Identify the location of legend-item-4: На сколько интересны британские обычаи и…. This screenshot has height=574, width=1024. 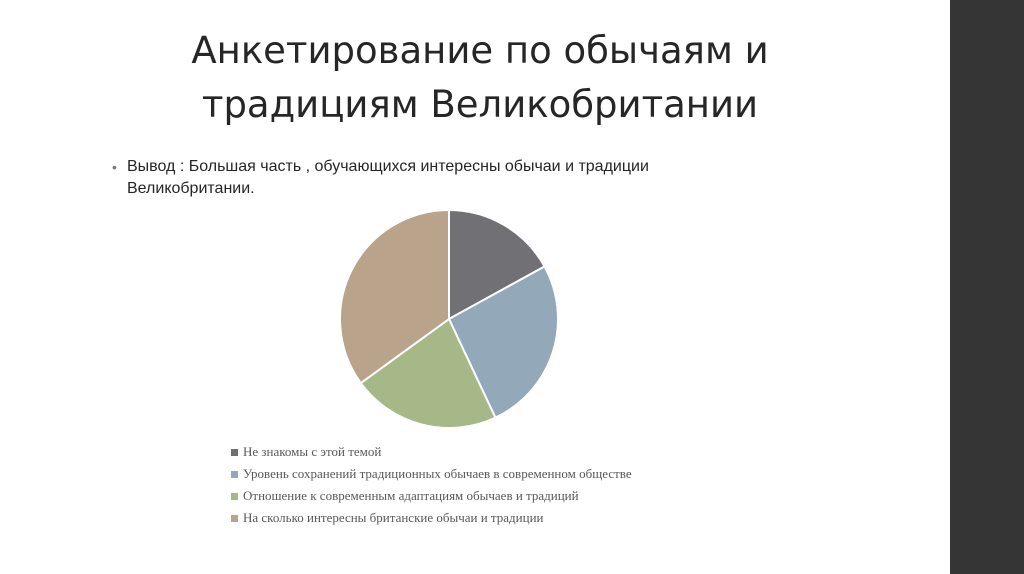
(431, 518).